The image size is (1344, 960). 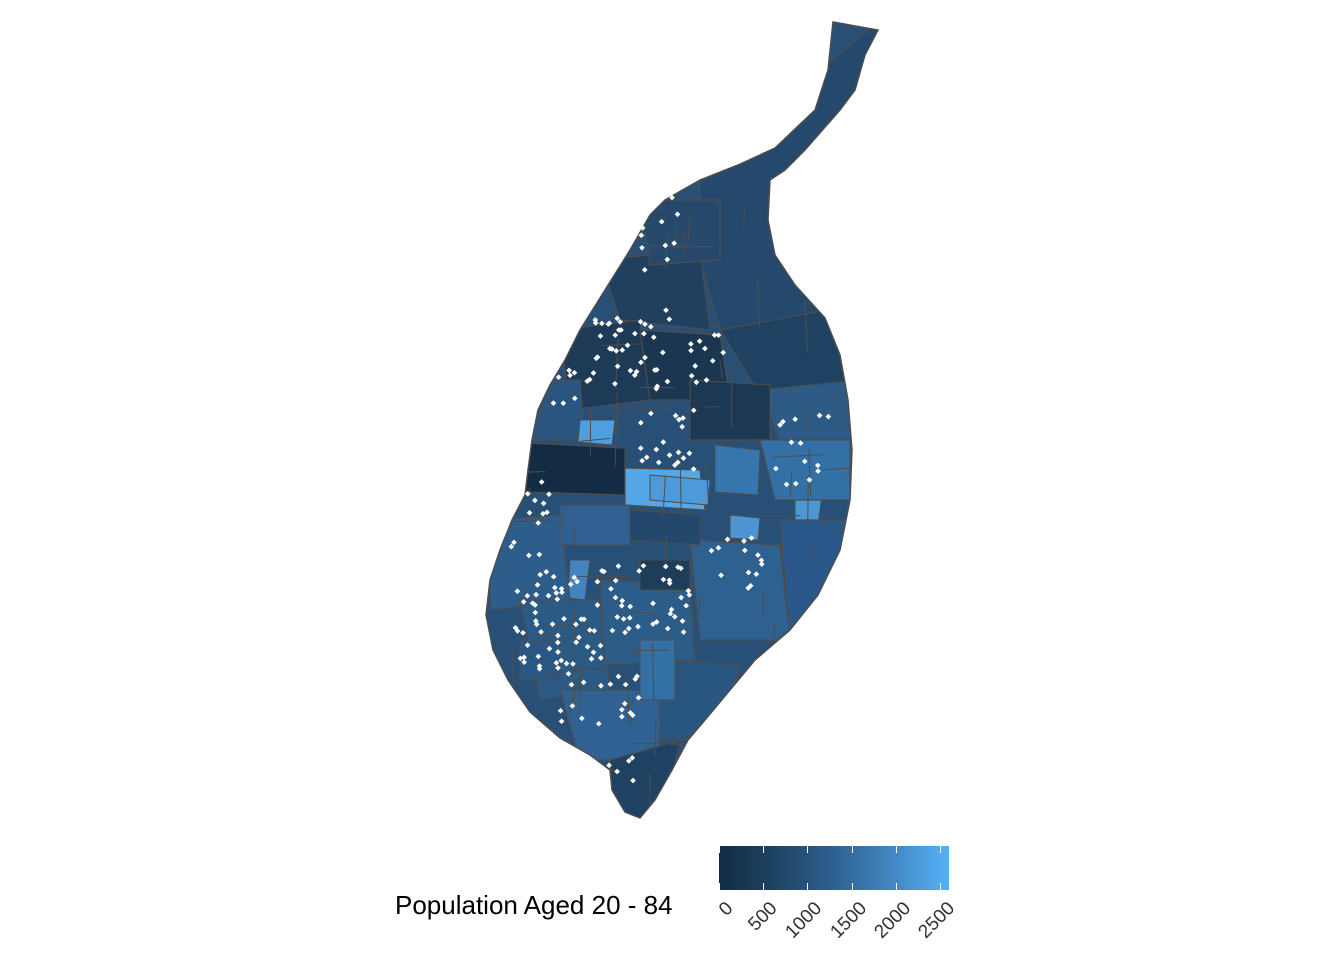 What do you see at coordinates (670, 485) in the screenshot?
I see `location-points` at bounding box center [670, 485].